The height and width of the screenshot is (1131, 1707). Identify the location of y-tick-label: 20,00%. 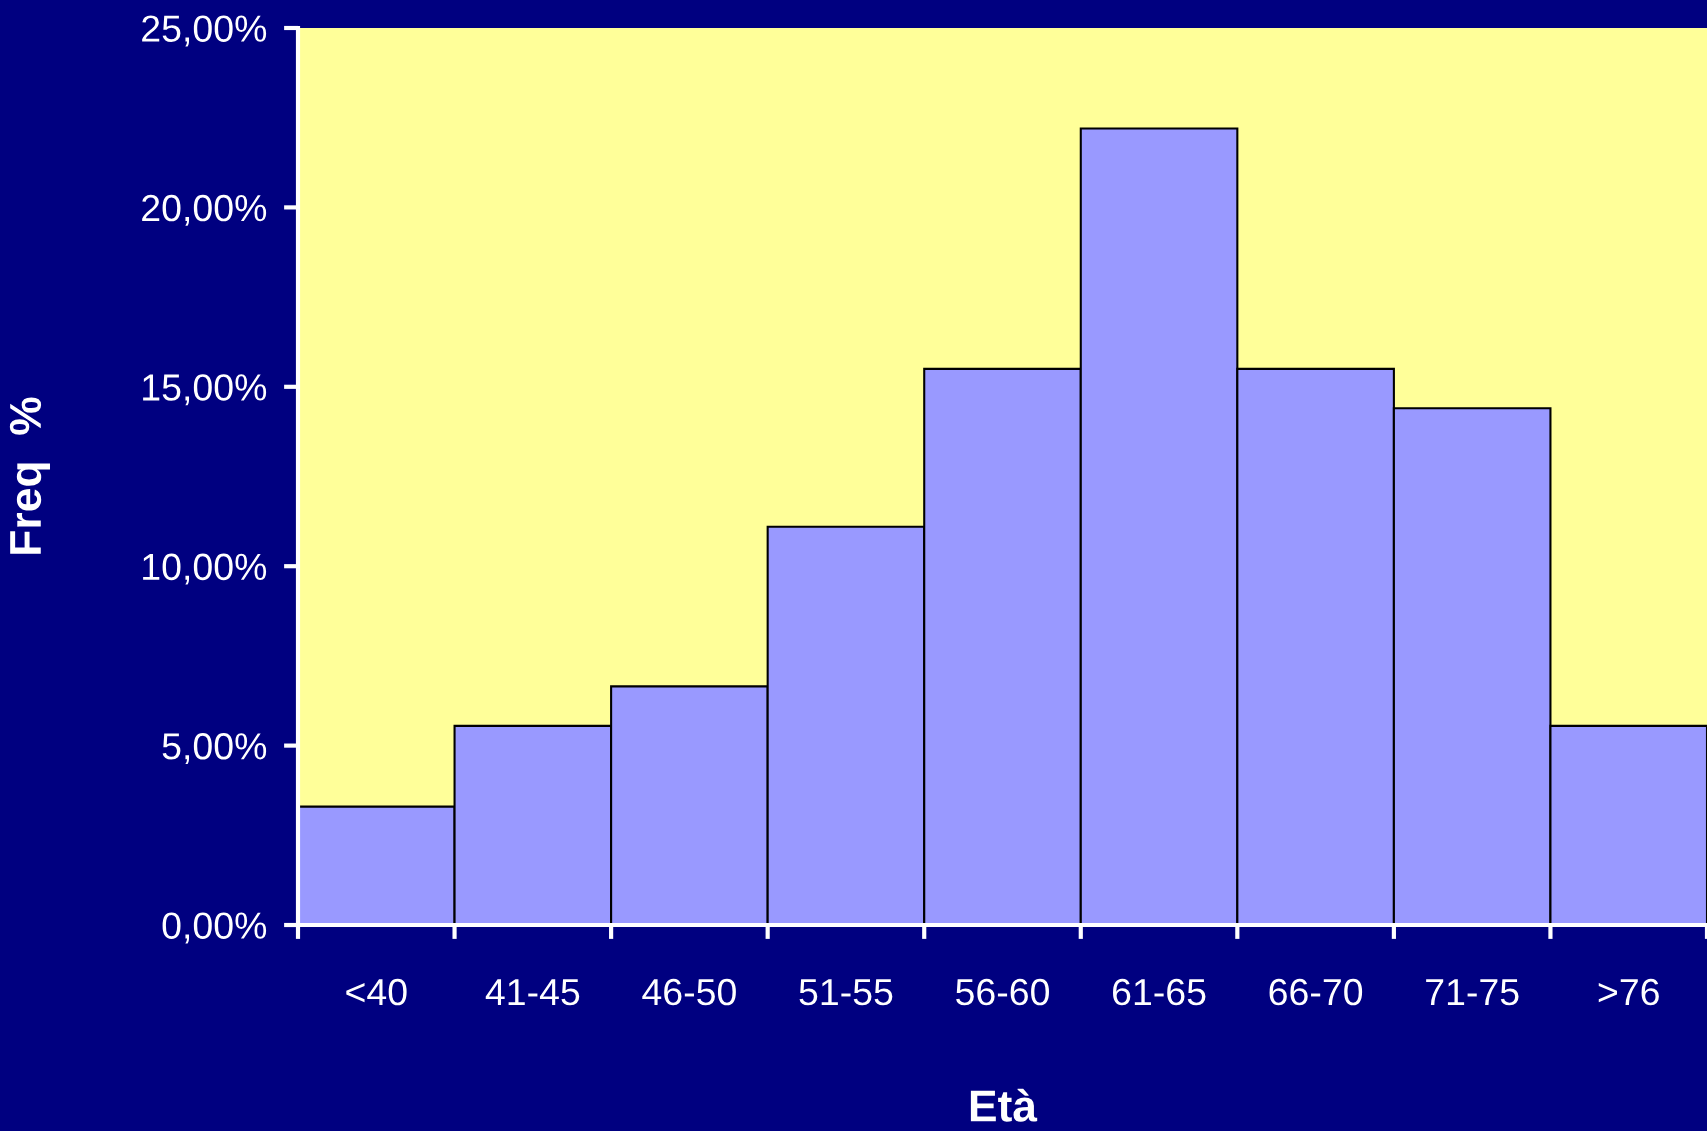
(204, 210).